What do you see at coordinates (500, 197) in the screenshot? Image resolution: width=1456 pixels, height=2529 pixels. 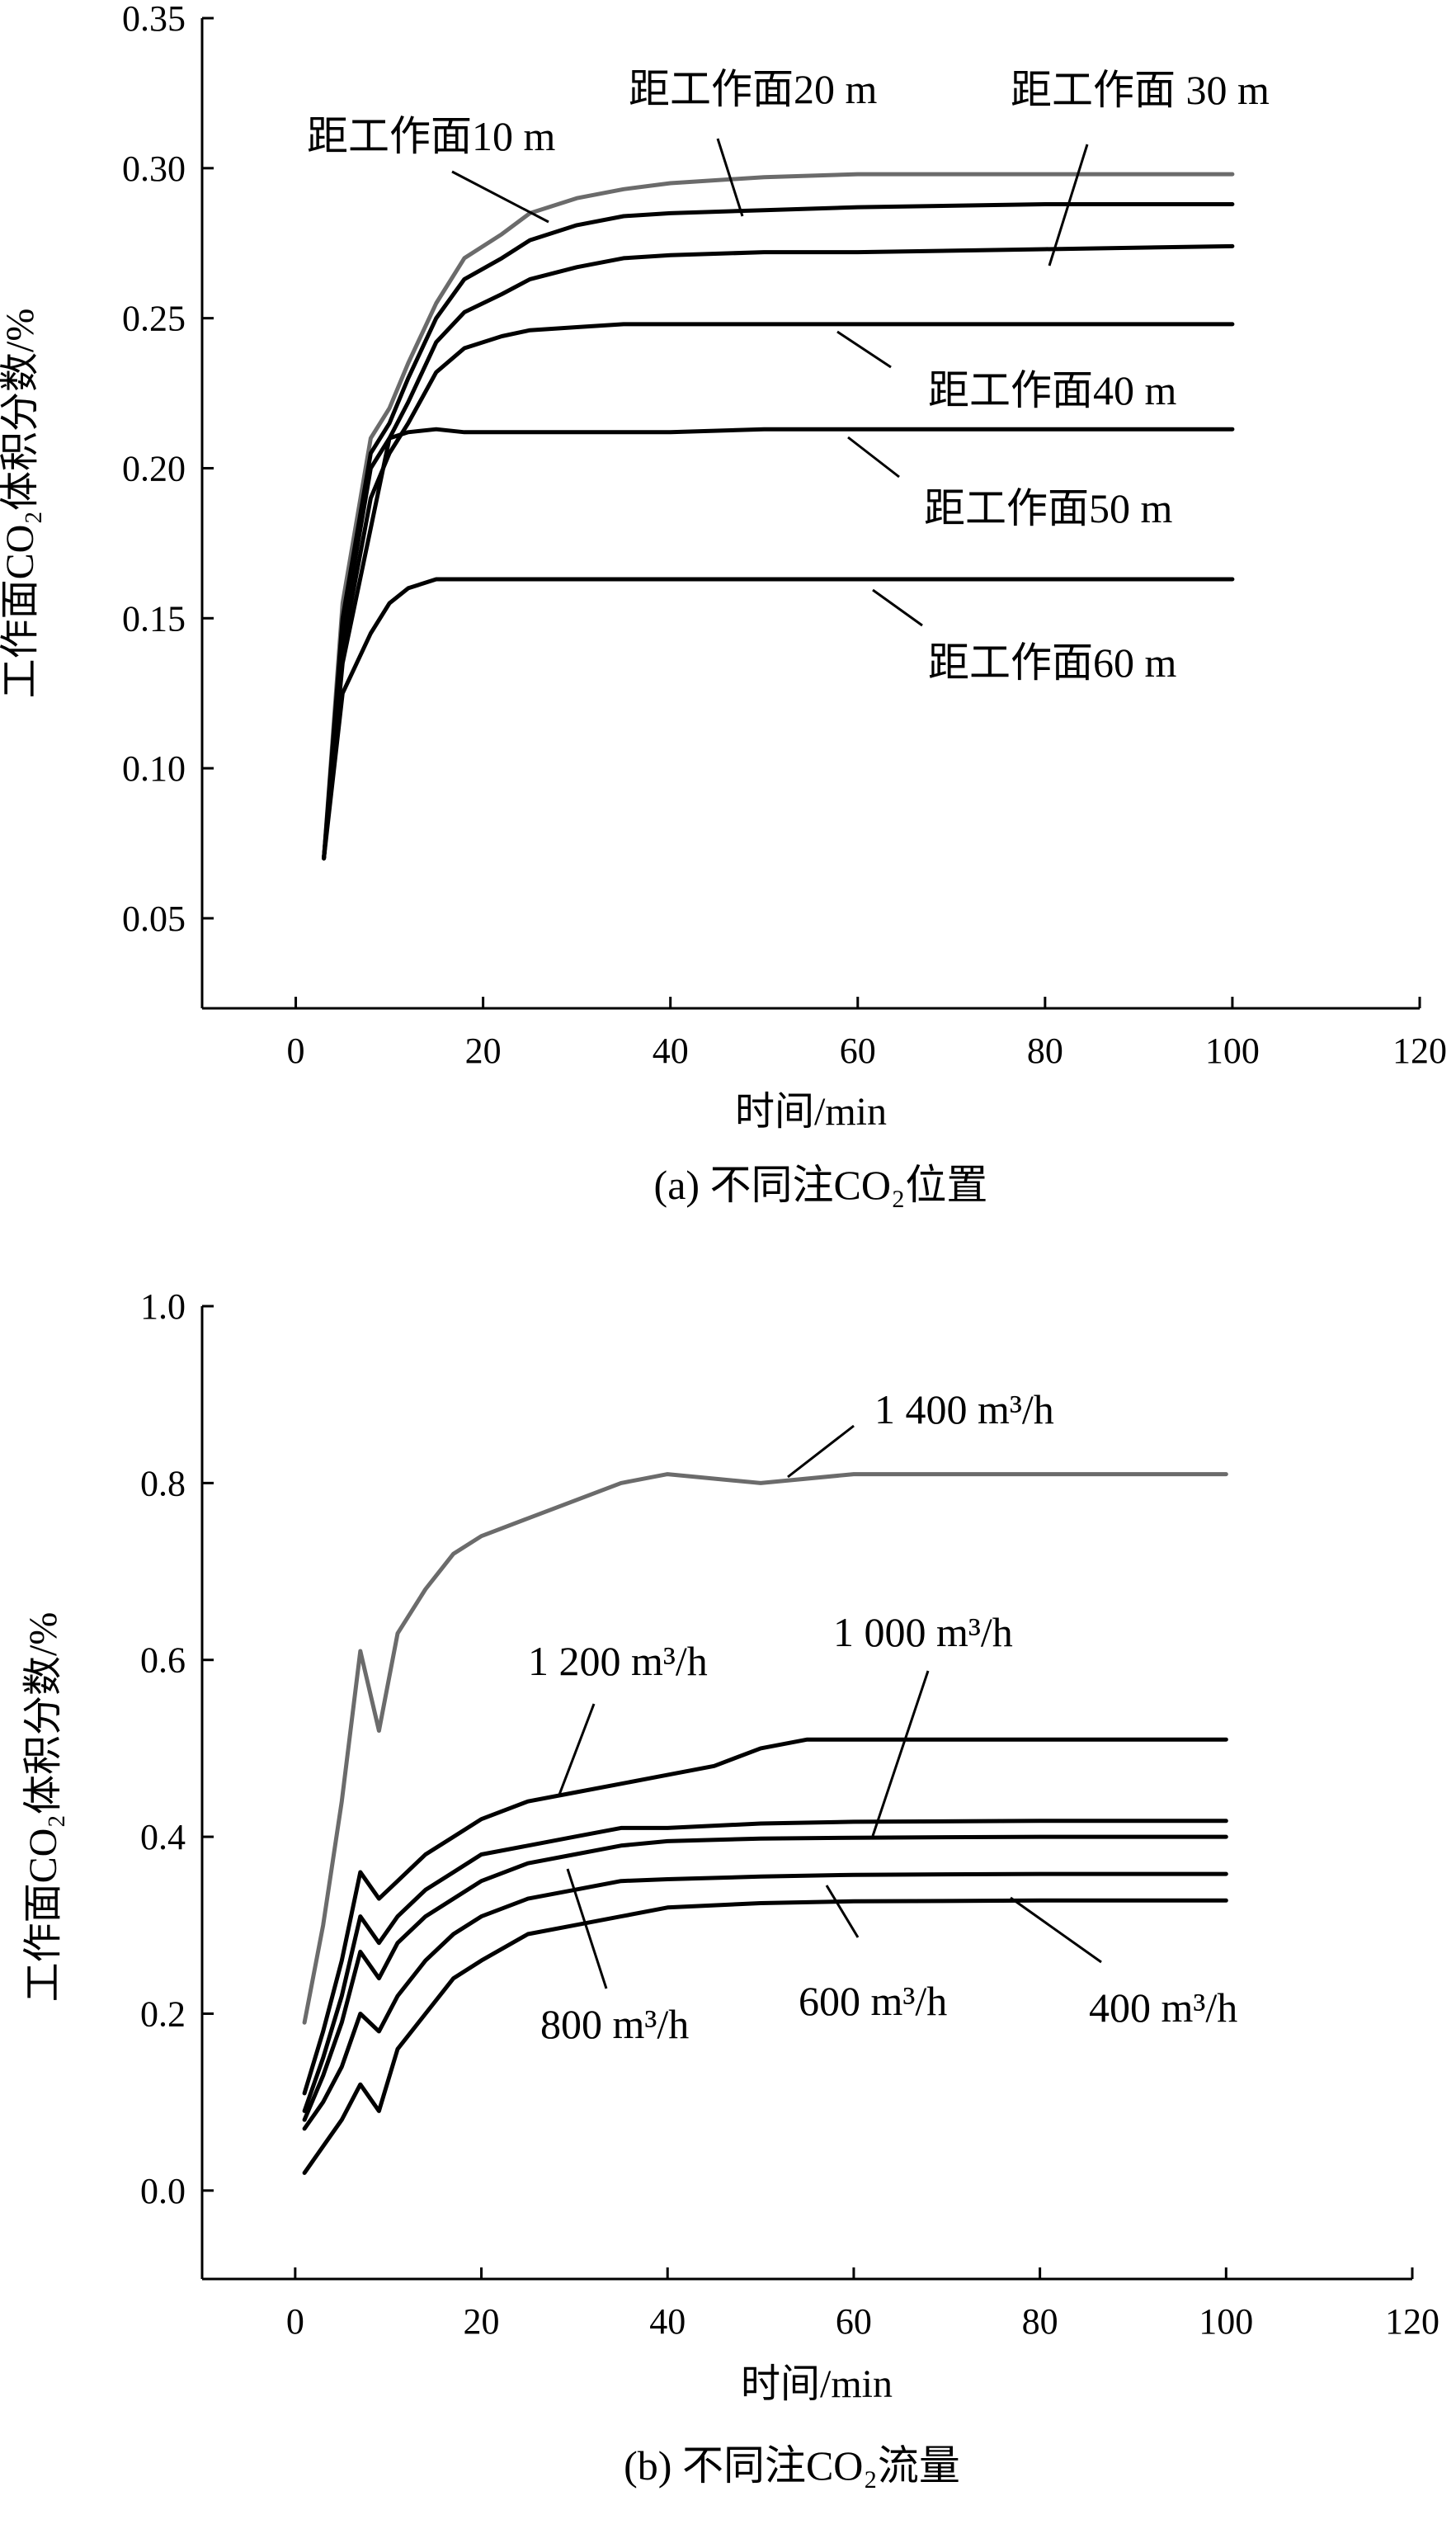 I see `leader-a-10m` at bounding box center [500, 197].